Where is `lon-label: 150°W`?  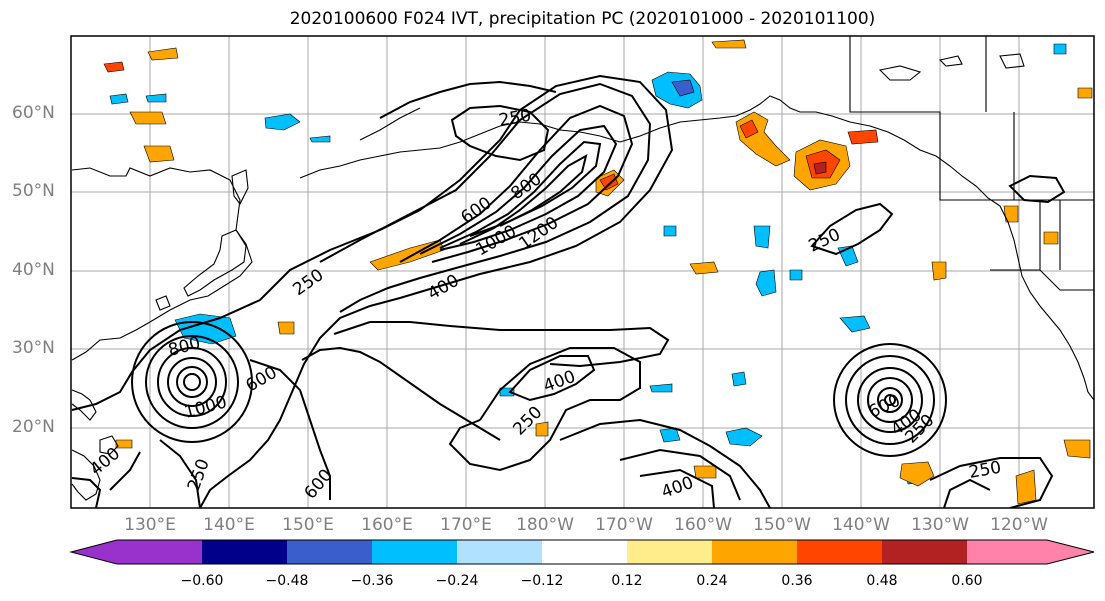 lon-label: 150°W is located at coordinates (782, 525).